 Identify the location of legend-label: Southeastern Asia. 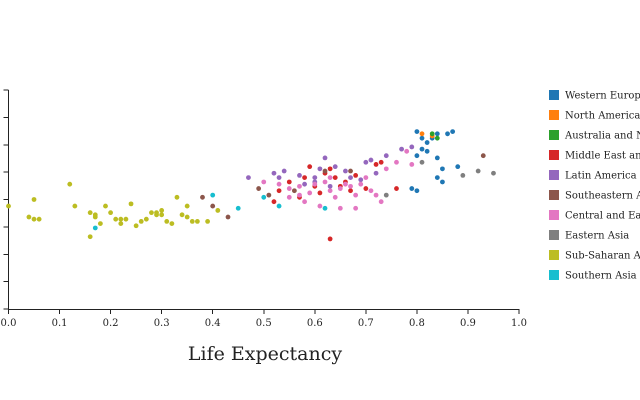
(602, 196).